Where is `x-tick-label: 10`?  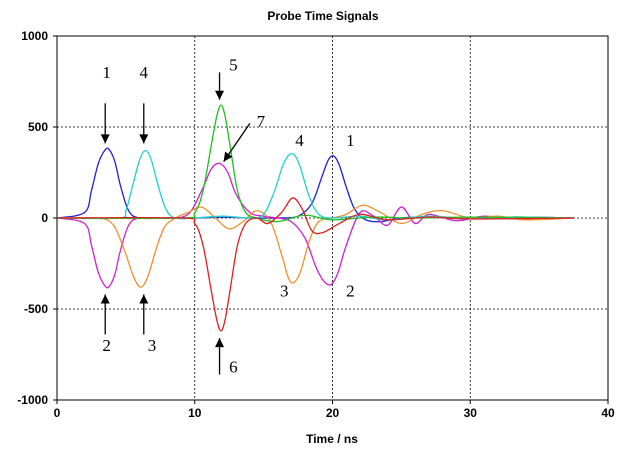 x-tick-label: 10 is located at coordinates (195, 413).